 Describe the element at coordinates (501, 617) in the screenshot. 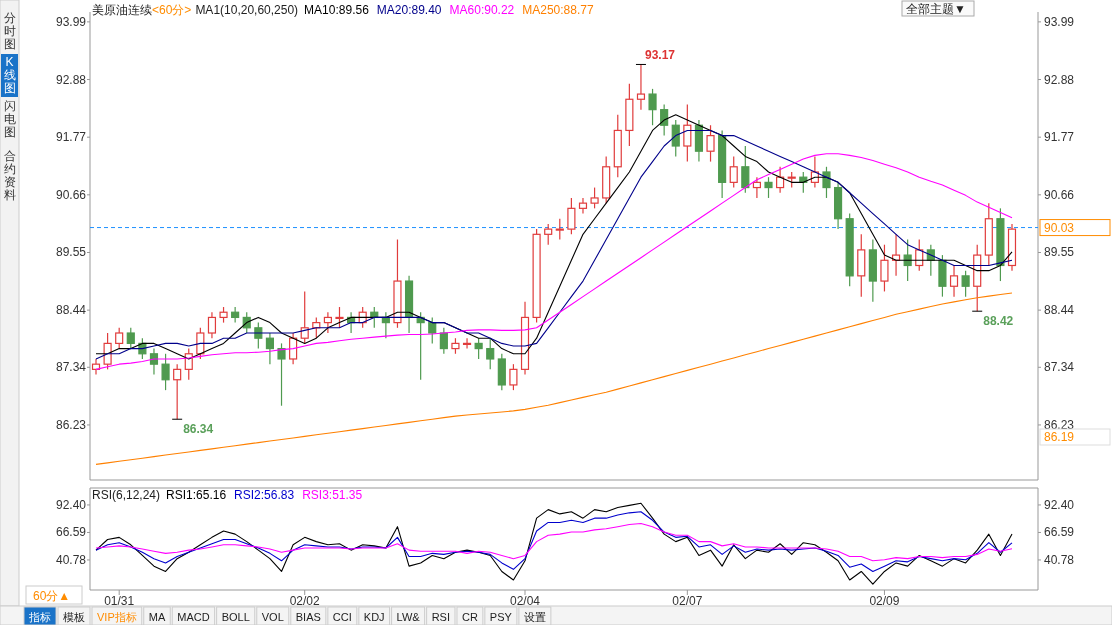

I see `text: PSY` at that location.